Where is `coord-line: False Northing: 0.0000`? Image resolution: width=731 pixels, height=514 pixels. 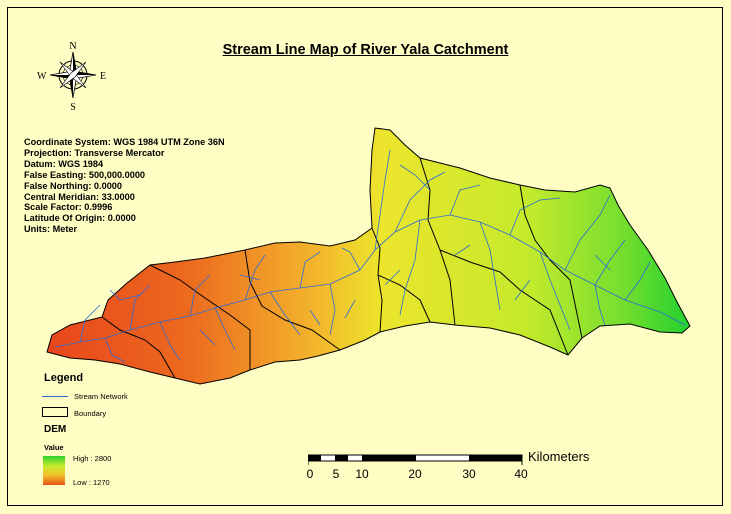
coord-line: False Northing: 0.0000 is located at coordinates (73, 185).